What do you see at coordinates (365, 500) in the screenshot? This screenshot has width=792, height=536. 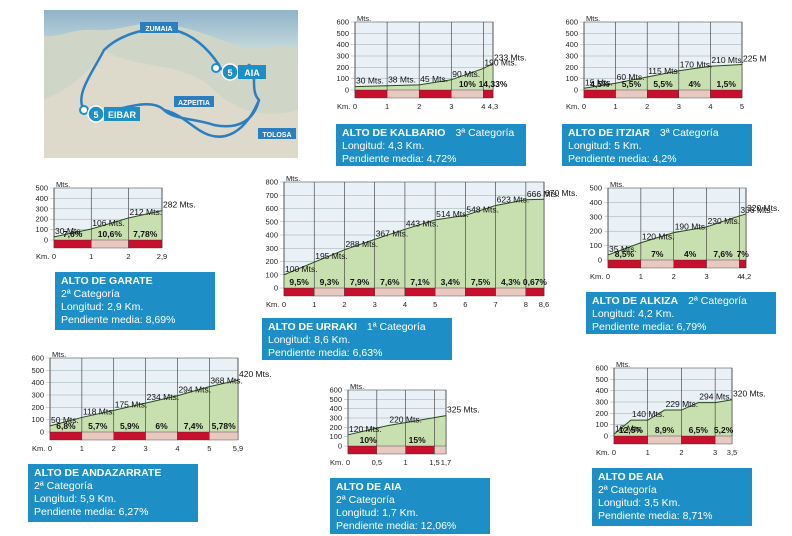 I see `climb-category: 2ª Categoría` at bounding box center [365, 500].